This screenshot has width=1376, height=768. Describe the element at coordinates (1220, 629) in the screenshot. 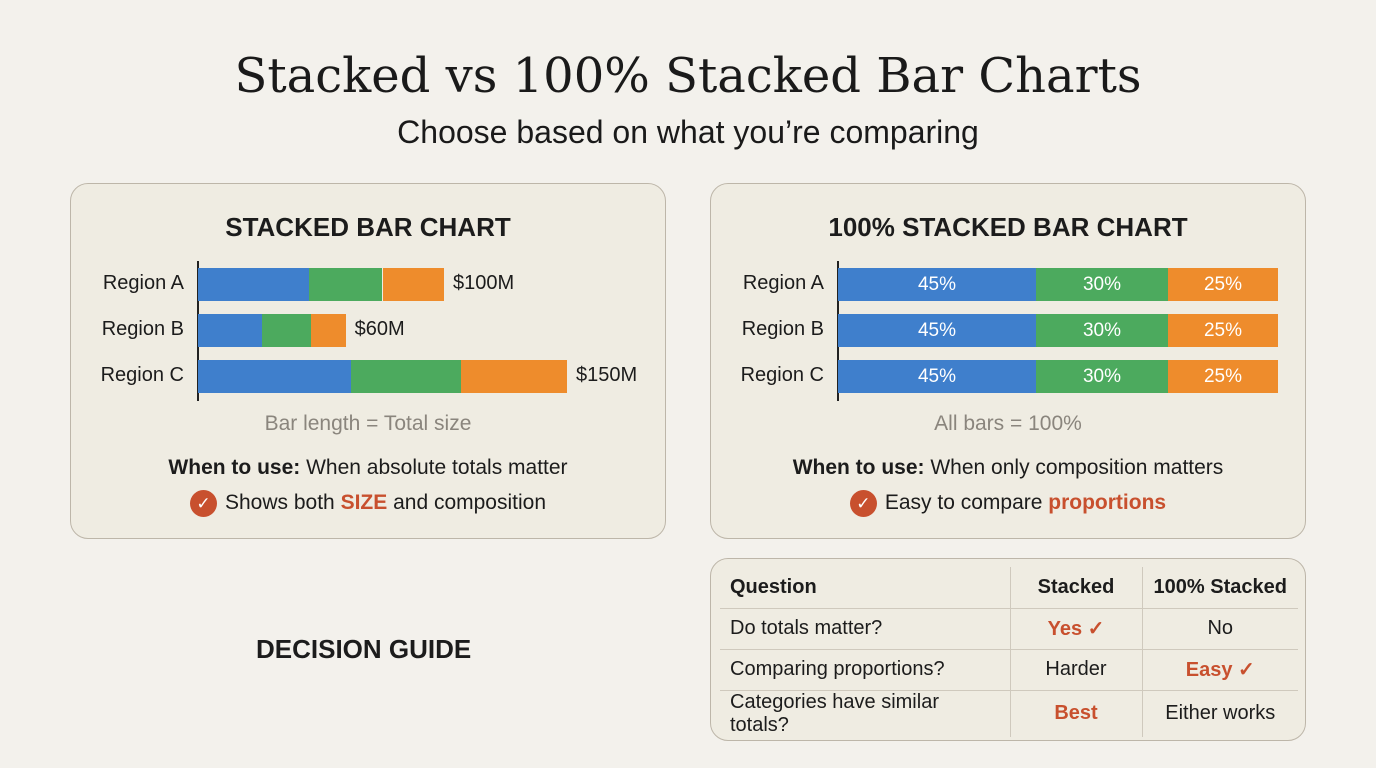

I see `cell: No` at that location.